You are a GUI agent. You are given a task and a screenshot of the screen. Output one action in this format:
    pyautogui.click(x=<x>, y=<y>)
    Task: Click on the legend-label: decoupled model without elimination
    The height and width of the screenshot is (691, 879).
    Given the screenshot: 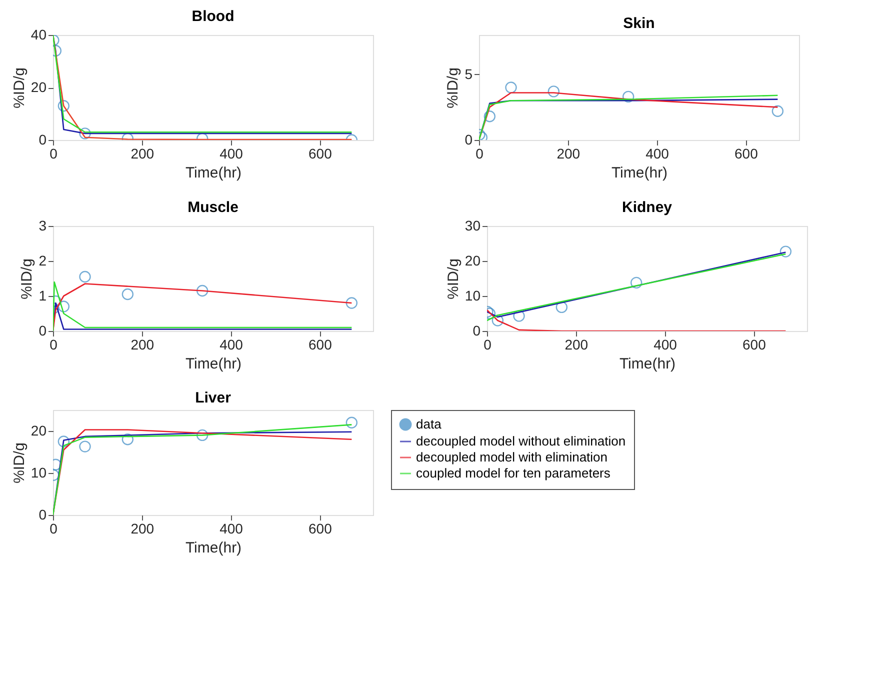 What is the action you would take?
    pyautogui.click(x=521, y=441)
    